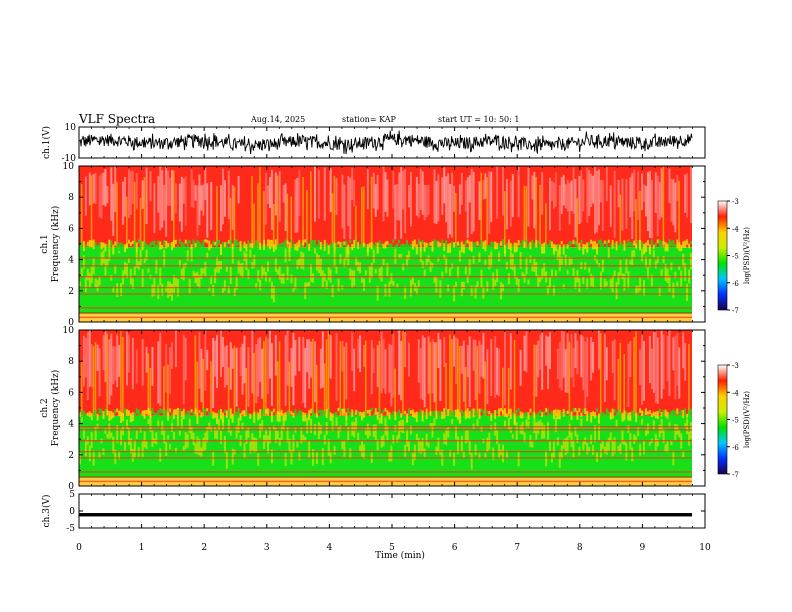 The height and width of the screenshot is (612, 792). What do you see at coordinates (69, 159) in the screenshot?
I see `ch1-ytick-label: -10` at bounding box center [69, 159].